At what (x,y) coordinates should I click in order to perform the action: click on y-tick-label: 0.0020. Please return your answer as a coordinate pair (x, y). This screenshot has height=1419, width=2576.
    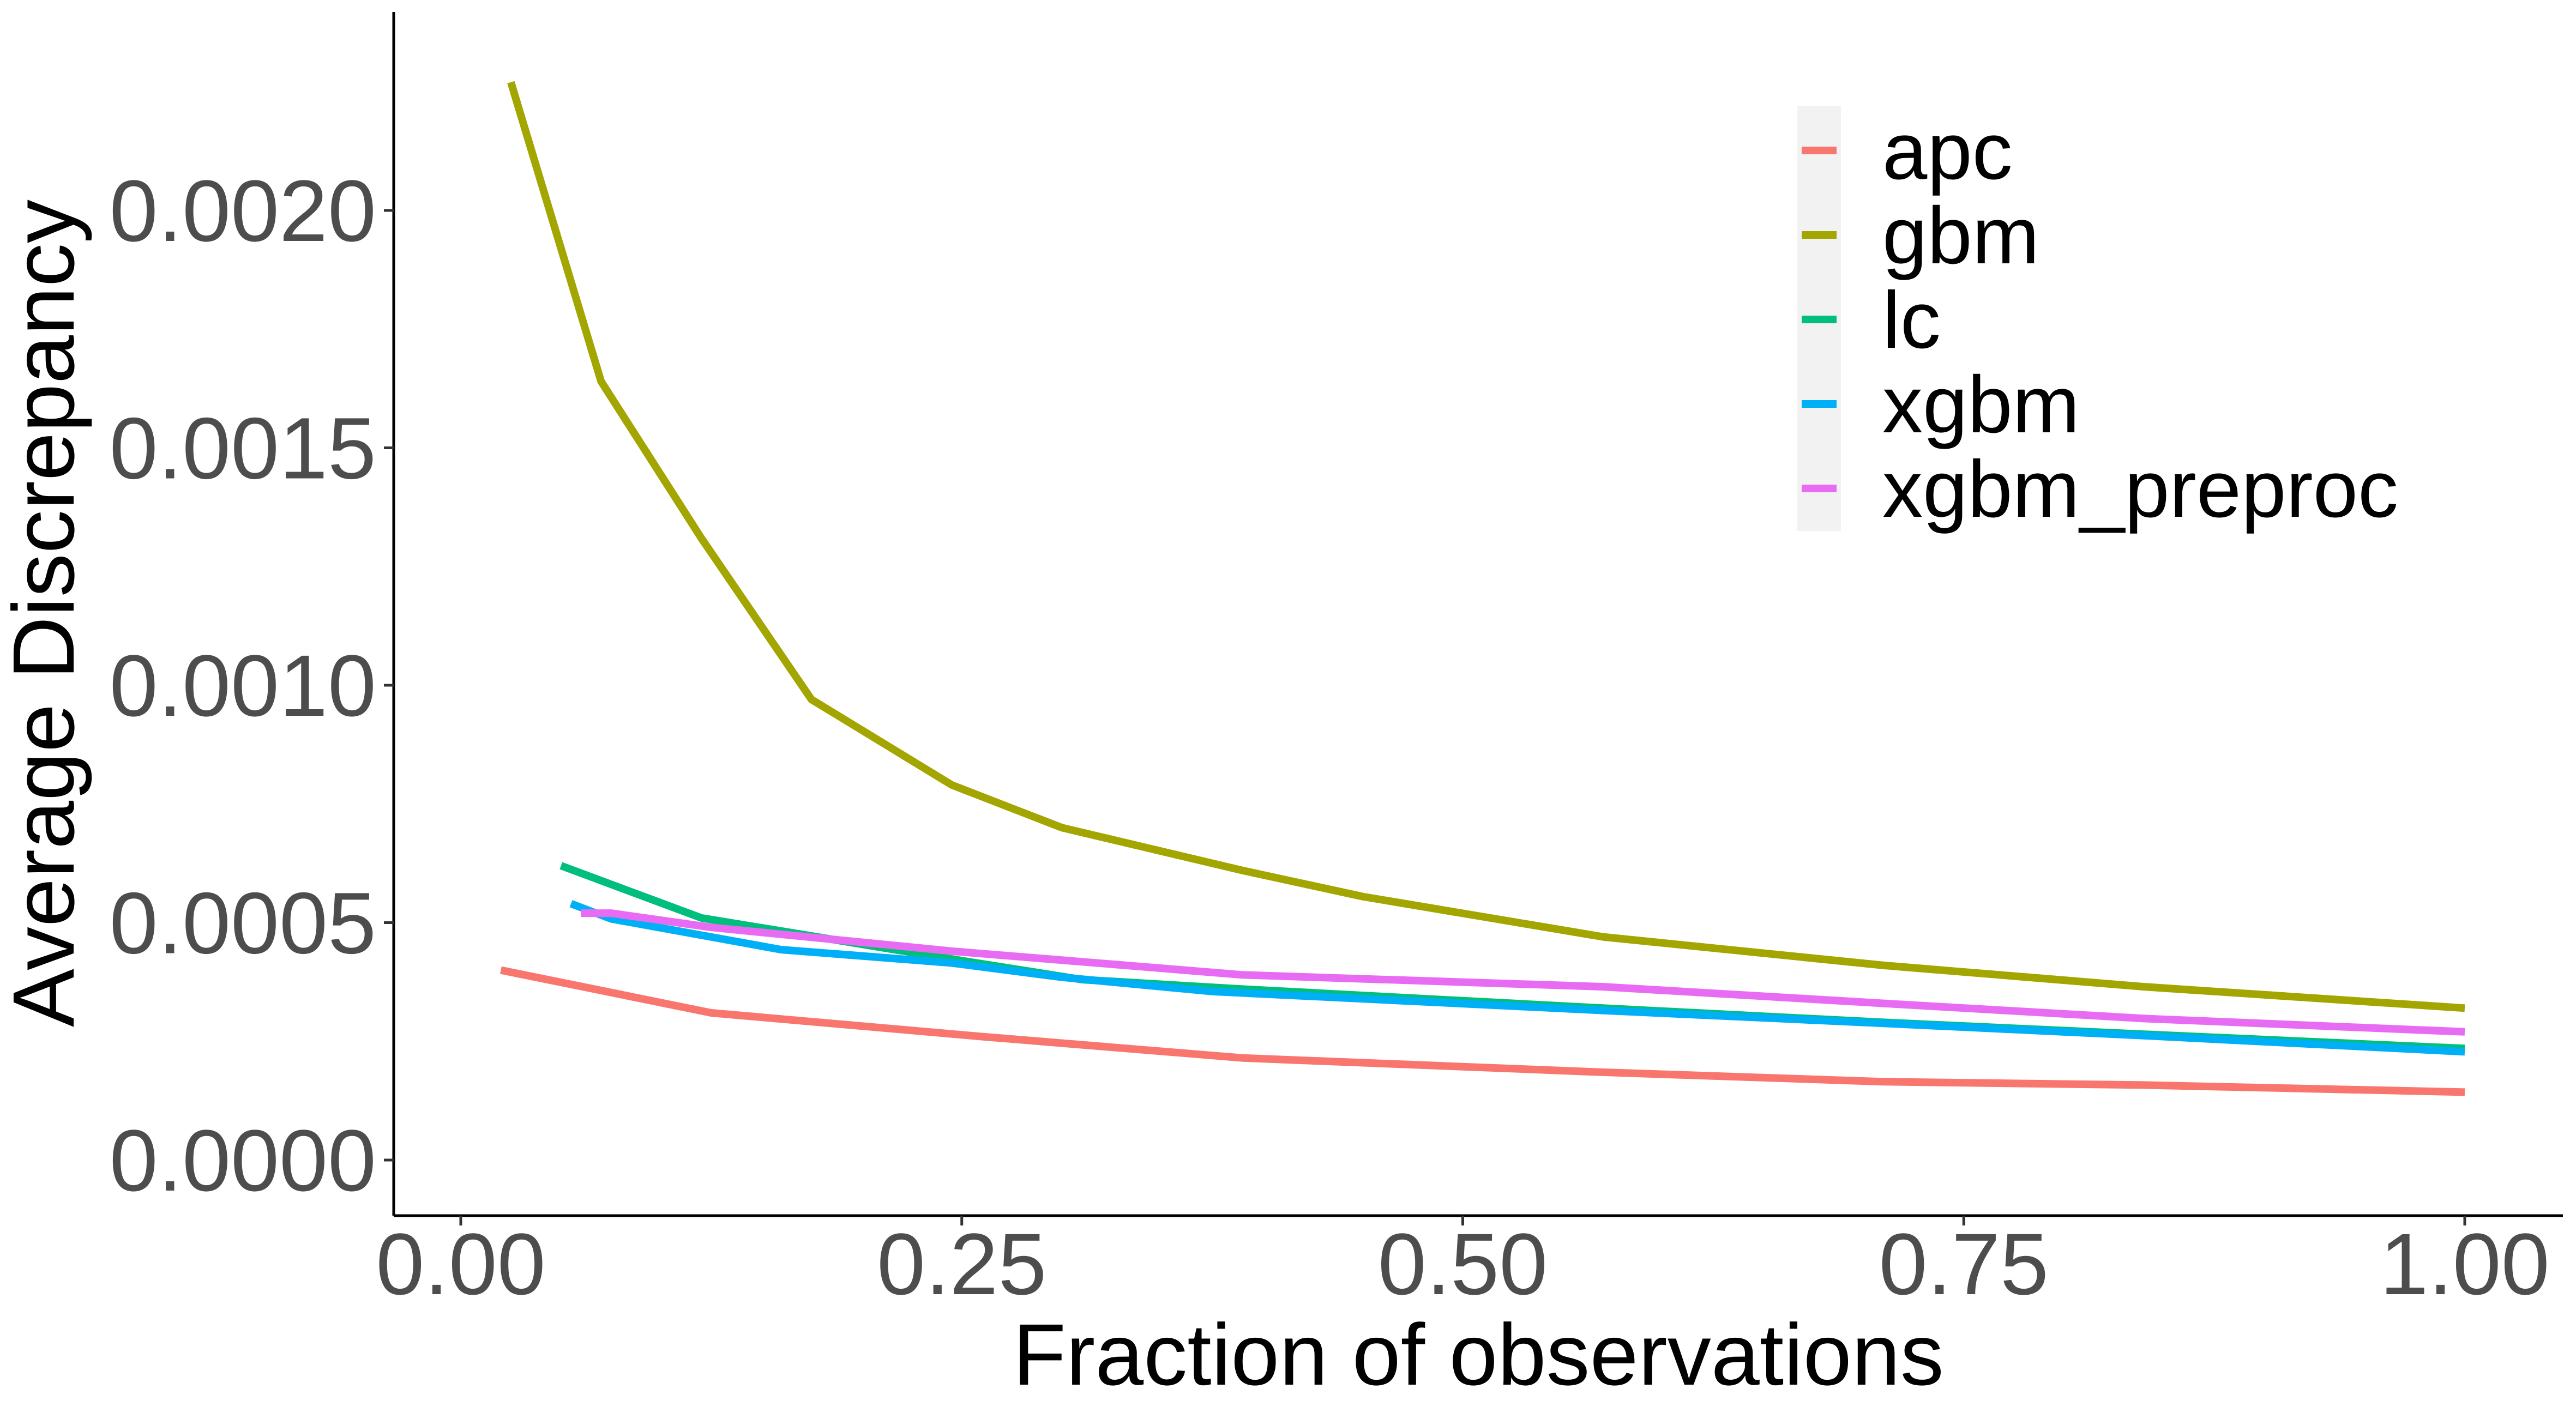
    Looking at the image, I should click on (243, 211).